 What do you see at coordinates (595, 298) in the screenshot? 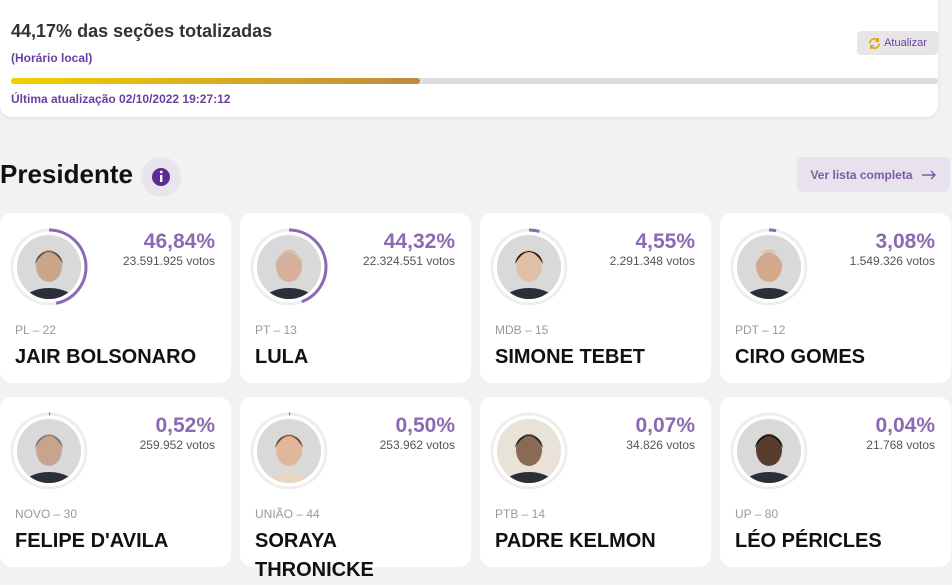
I see `candidate-card: 4,55% 2.291.348 votos MDB – 15 SIMONE TEBET` at bounding box center [595, 298].